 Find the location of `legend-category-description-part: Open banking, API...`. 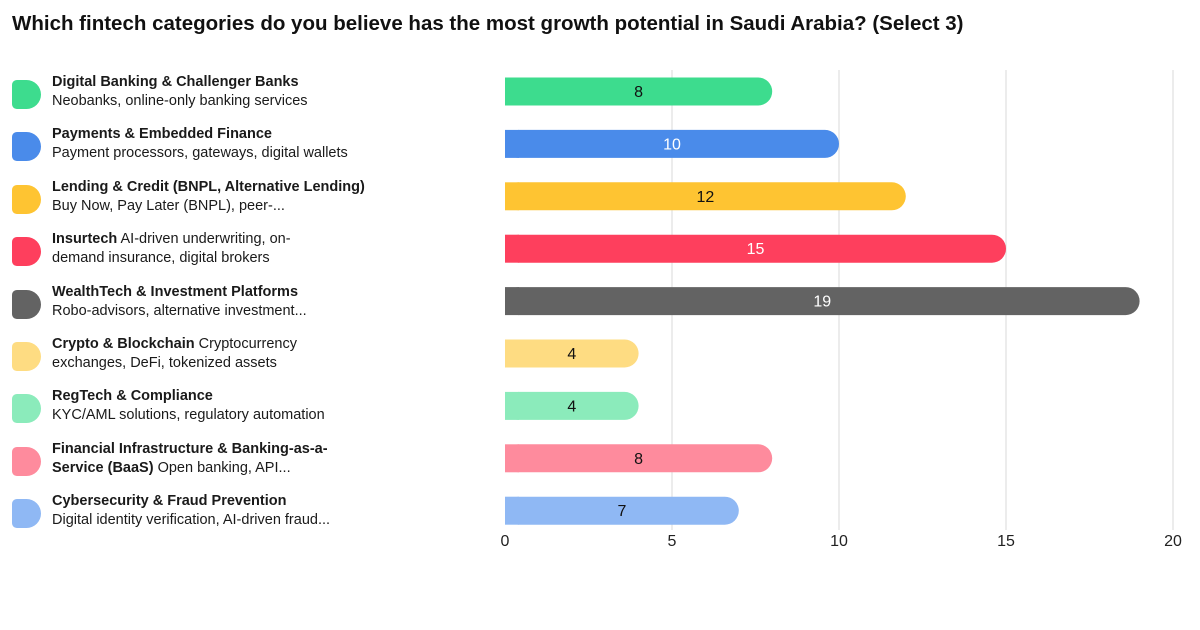

legend-category-description-part: Open banking, API... is located at coordinates (222, 467).